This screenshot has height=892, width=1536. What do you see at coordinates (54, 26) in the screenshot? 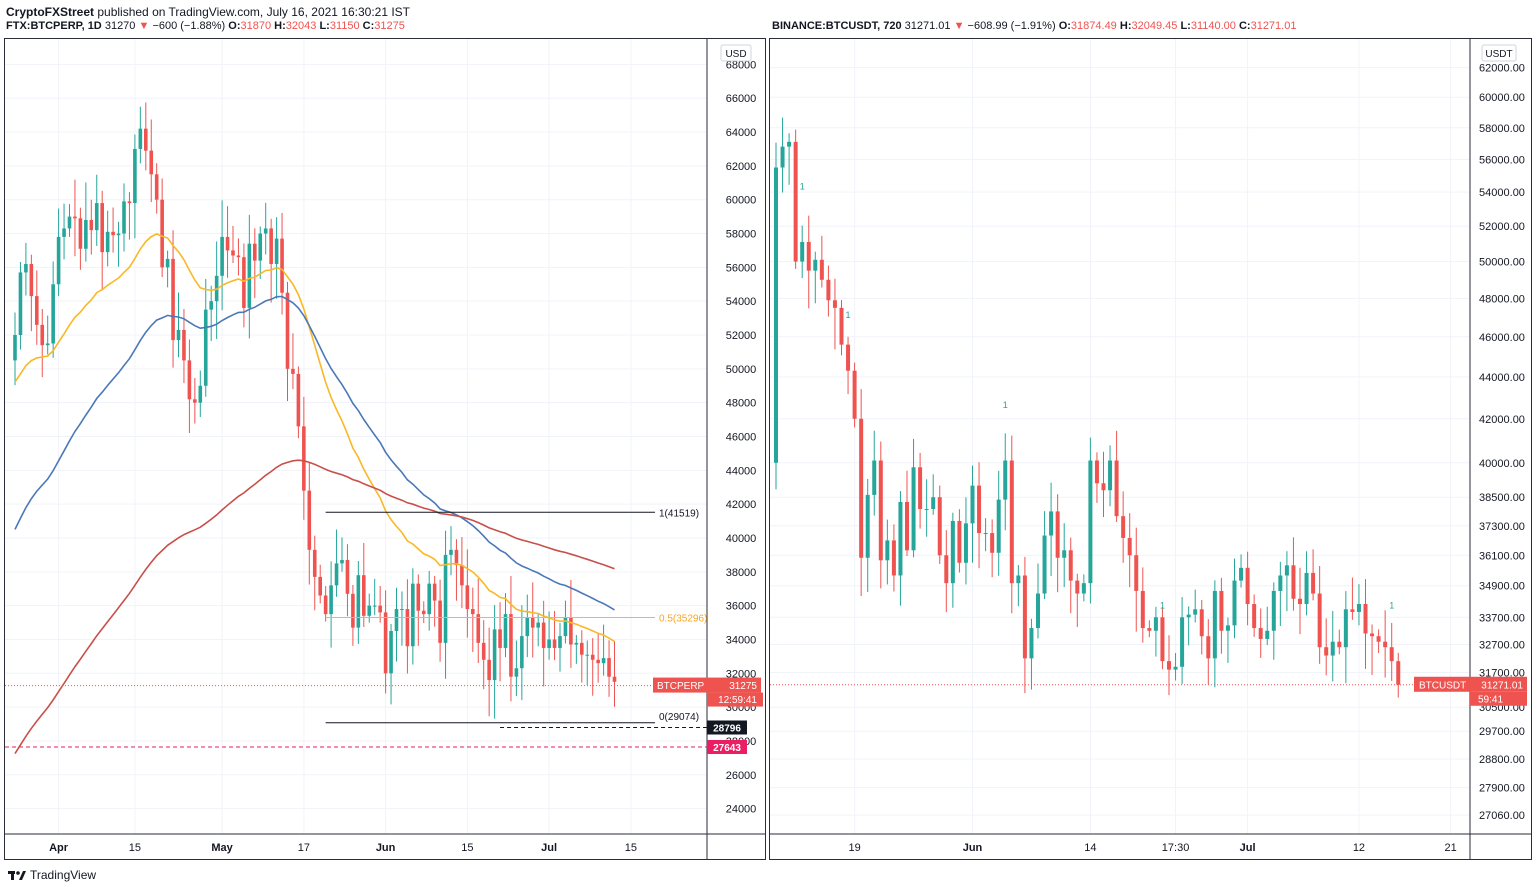
I see `left-symbol: FTX:BTCPERP, 1D` at bounding box center [54, 26].